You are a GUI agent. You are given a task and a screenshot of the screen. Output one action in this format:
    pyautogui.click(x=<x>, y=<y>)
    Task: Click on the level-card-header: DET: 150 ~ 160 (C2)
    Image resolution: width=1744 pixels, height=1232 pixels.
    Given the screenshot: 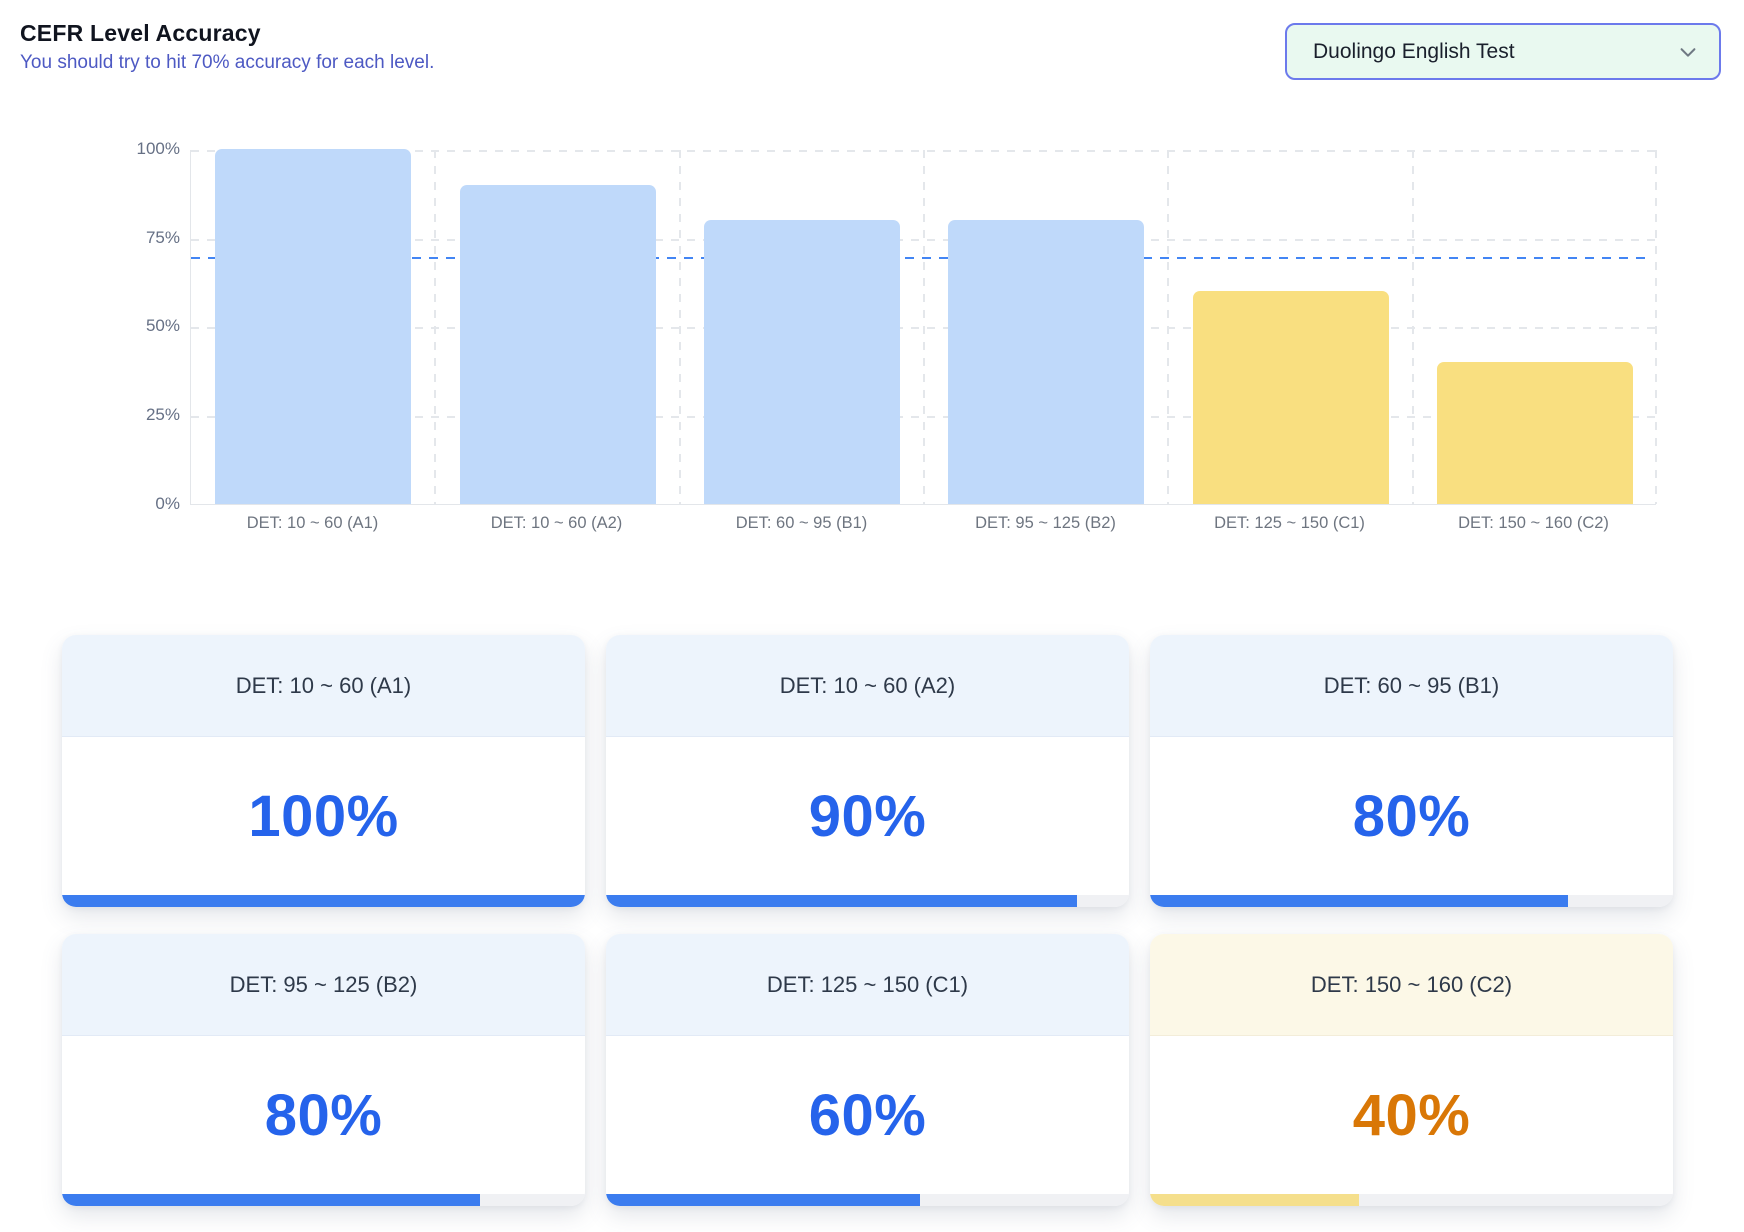 What is the action you would take?
    pyautogui.click(x=1411, y=985)
    